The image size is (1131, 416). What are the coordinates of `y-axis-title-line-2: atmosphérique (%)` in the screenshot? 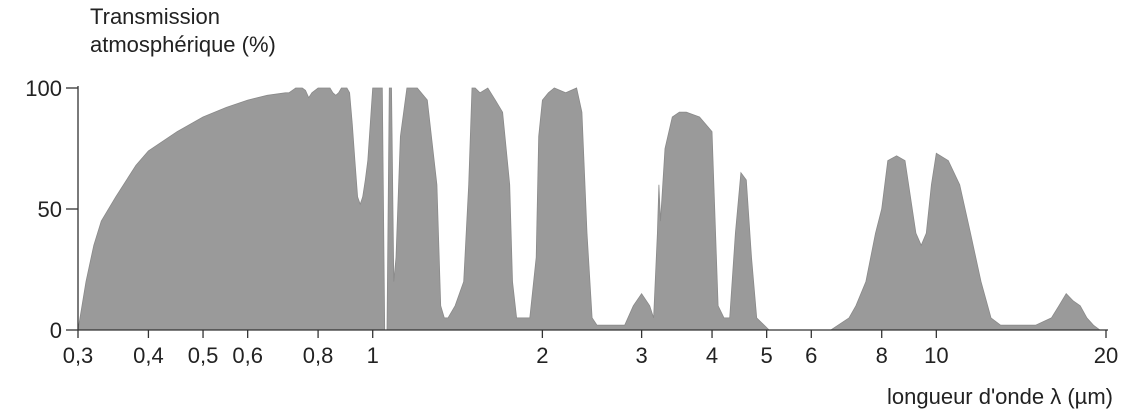 It's located at (183, 44).